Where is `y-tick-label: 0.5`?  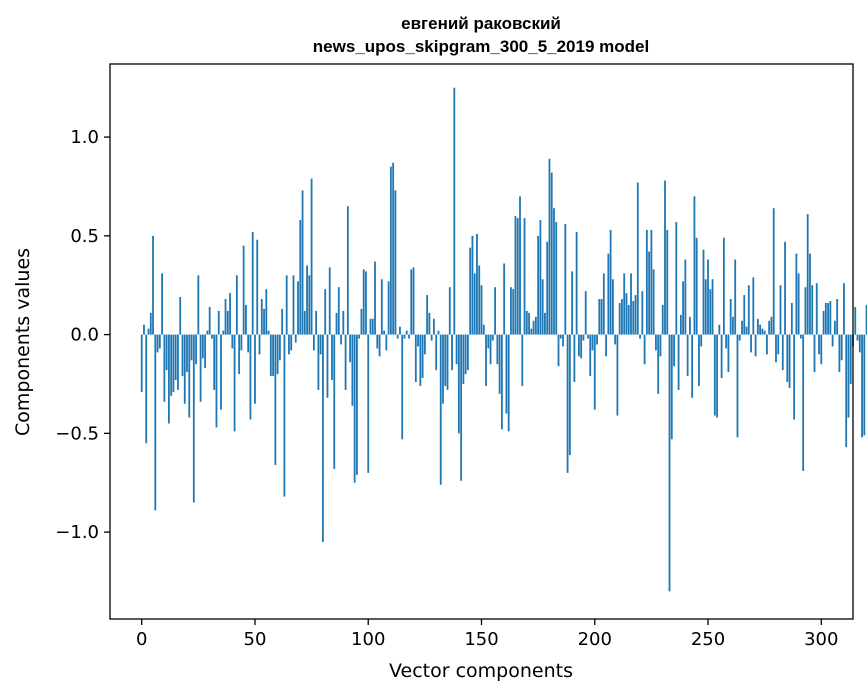 y-tick-label: 0.5 is located at coordinates (84, 236).